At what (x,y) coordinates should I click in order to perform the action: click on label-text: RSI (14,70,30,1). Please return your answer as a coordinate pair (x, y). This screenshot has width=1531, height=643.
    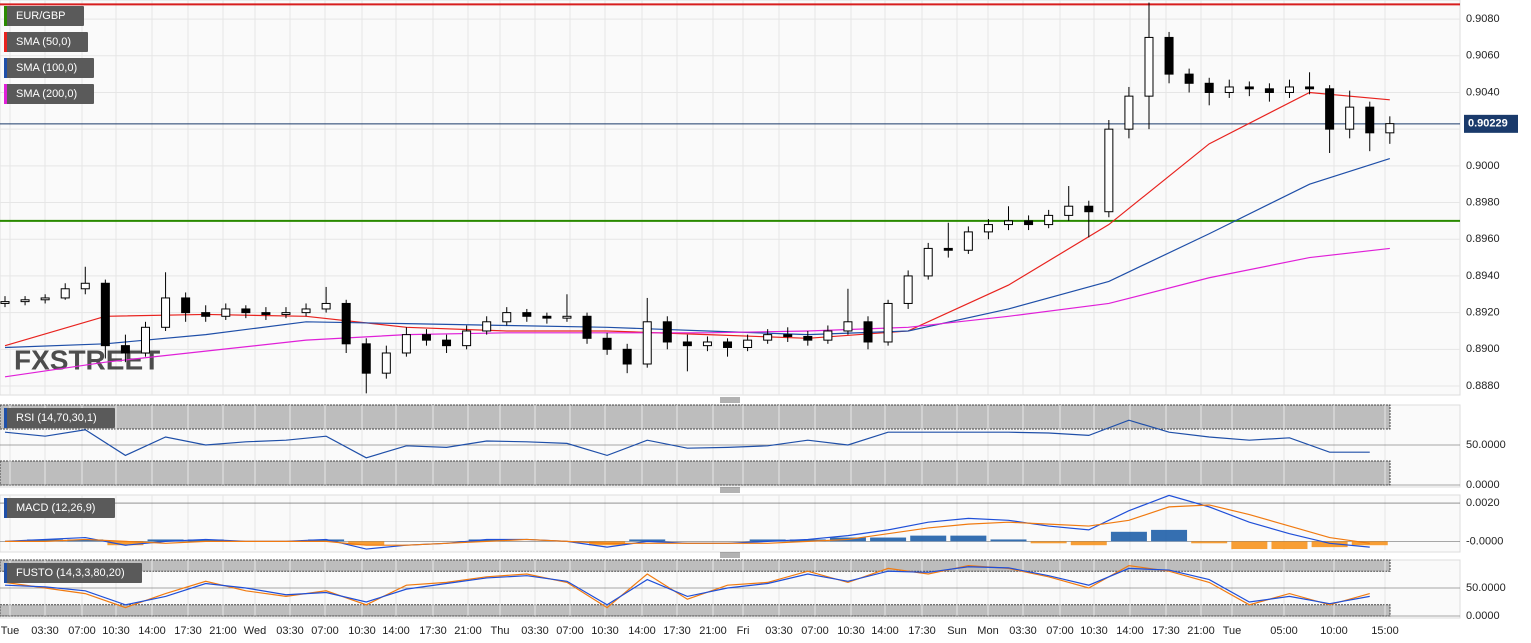
    Looking at the image, I should click on (56, 418).